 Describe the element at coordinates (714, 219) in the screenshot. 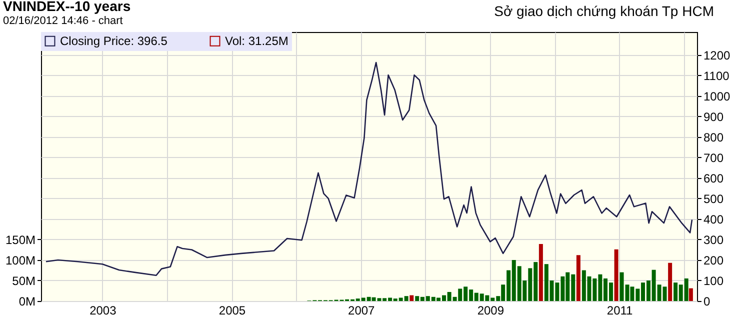

I see `y-tick-label: 400` at that location.